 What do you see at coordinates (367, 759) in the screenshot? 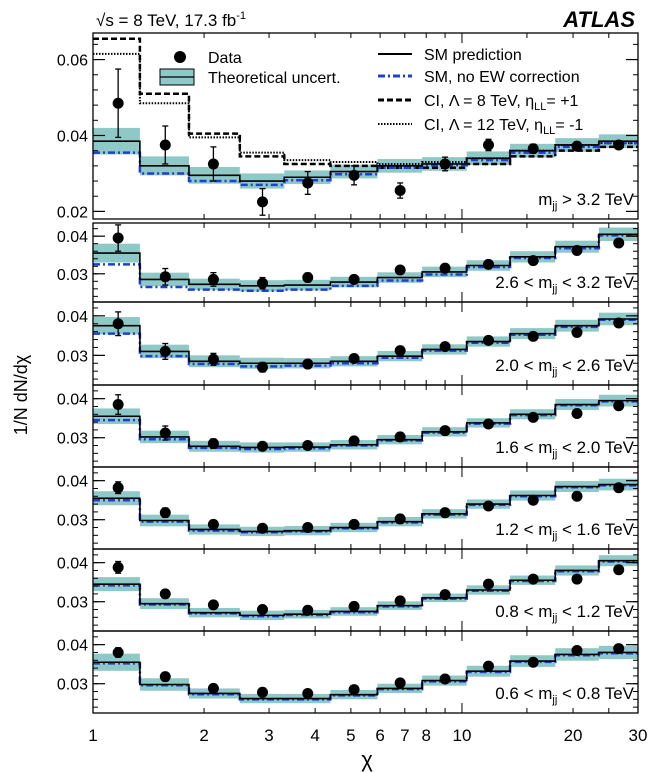
I see `x-axis-title: χ` at bounding box center [367, 759].